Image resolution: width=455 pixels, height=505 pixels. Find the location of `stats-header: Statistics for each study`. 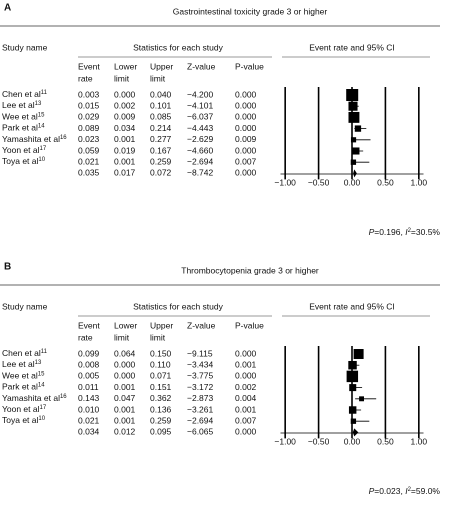

stats-header: Statistics for each study is located at coordinates (178, 306).